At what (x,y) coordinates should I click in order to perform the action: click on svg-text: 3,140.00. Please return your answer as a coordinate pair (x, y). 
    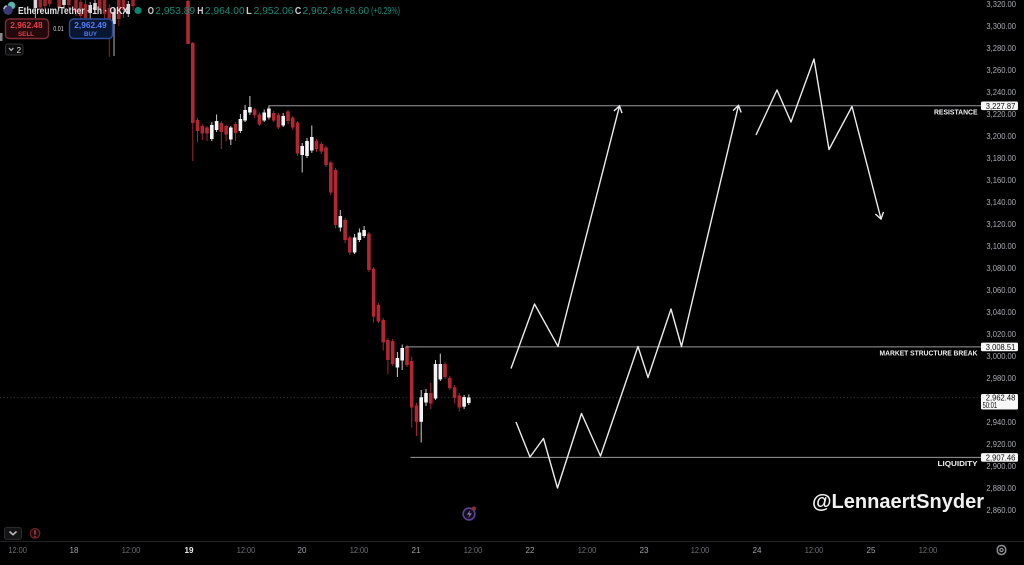
    Looking at the image, I should click on (1001, 202).